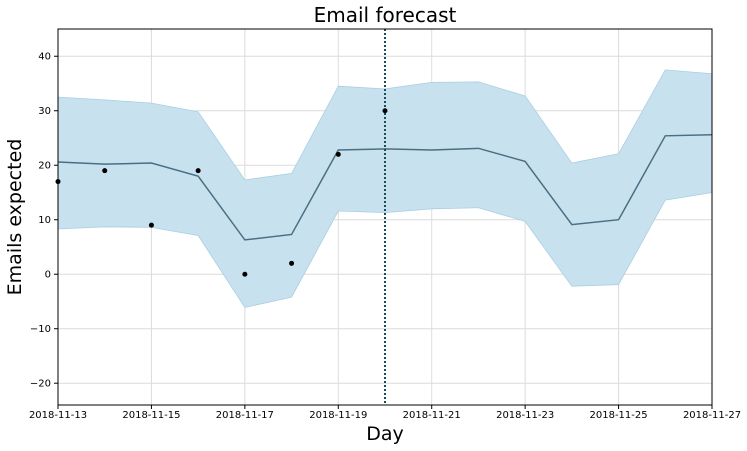  I want to click on y-axis-ticks: −20 −10 0 10 20 30 40, so click(44, 221).